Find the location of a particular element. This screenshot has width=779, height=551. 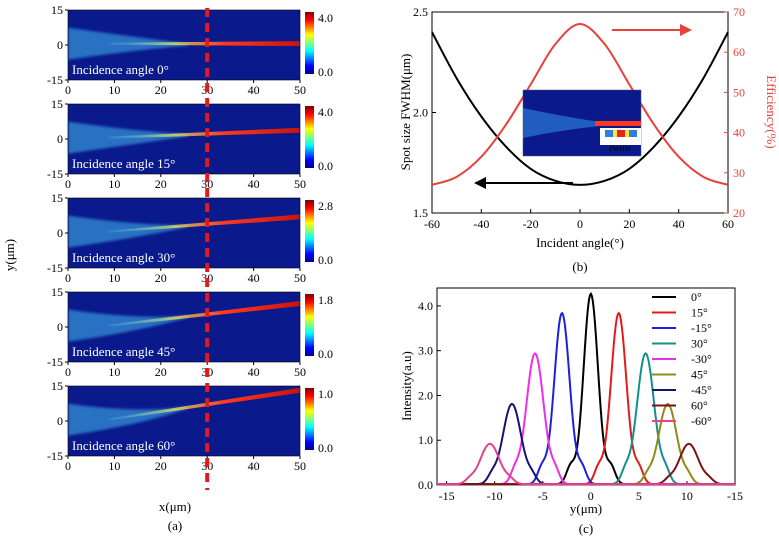

x-tick-label: 5 is located at coordinates (639, 496).